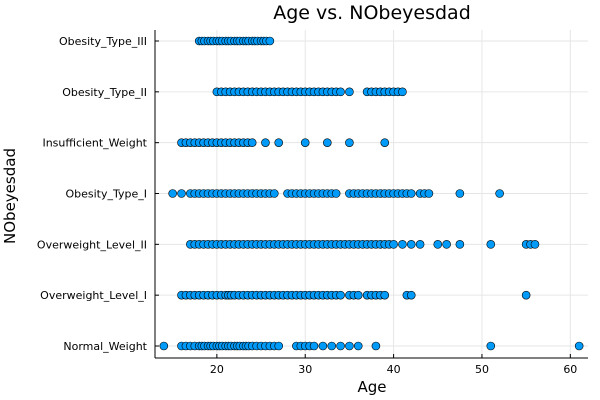  What do you see at coordinates (10, 196) in the screenshot?
I see `y-axis-label: NObeyesdad` at bounding box center [10, 196].